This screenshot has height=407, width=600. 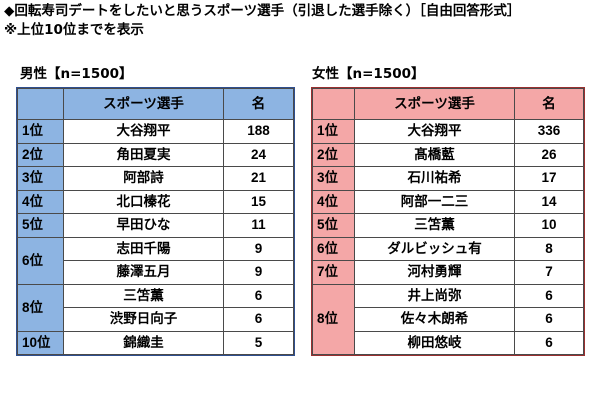 I want to click on male-section-label: 男性【n=1500】, so click(x=76, y=74).